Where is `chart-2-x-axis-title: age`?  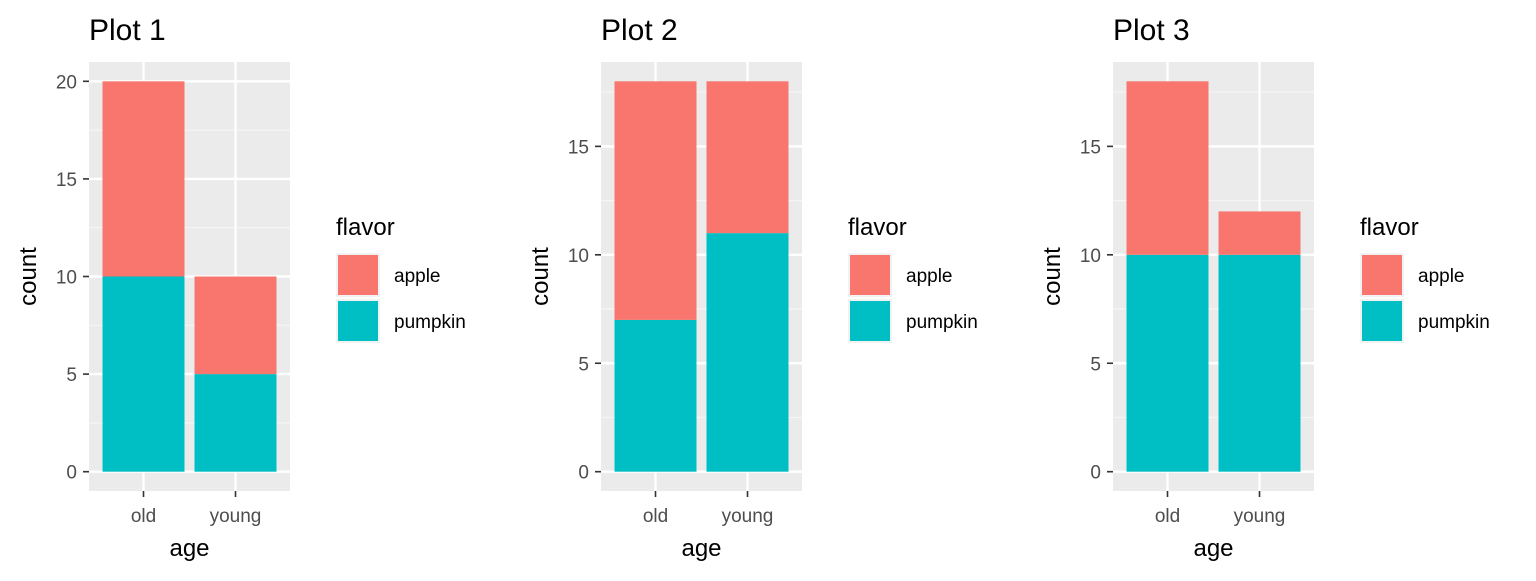 chart-2-x-axis-title: age is located at coordinates (701, 548).